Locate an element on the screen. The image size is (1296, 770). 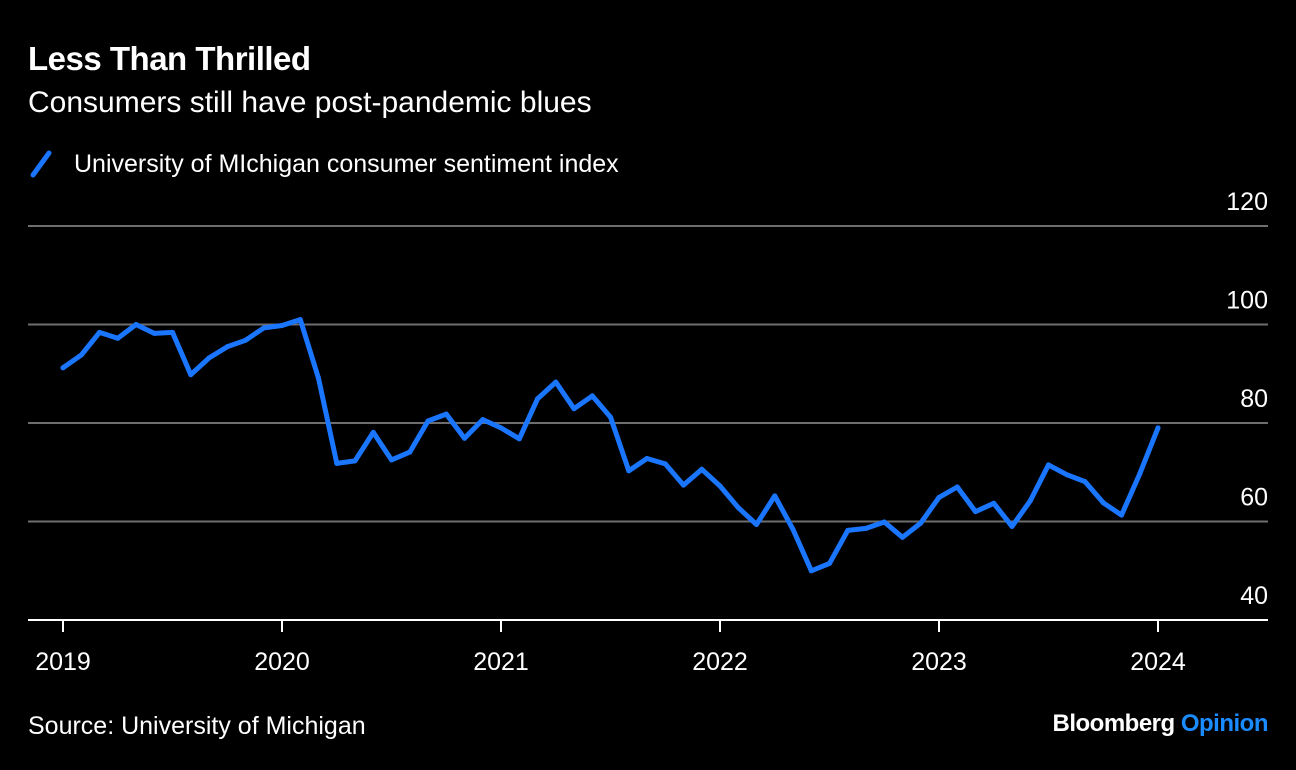
x-tick-label: 2019 is located at coordinates (63, 662).